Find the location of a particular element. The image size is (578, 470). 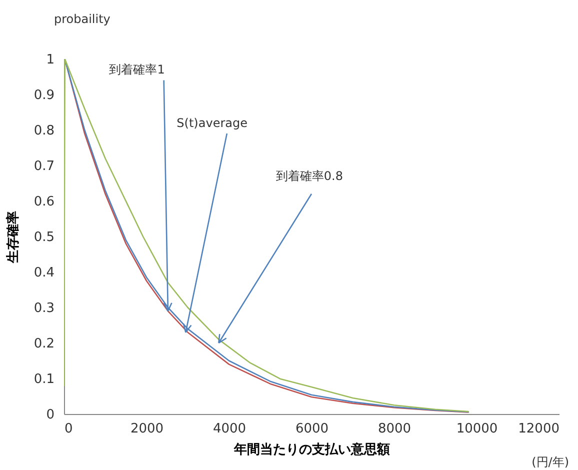

y-axis-title: 生存確率 is located at coordinates (12, 237).